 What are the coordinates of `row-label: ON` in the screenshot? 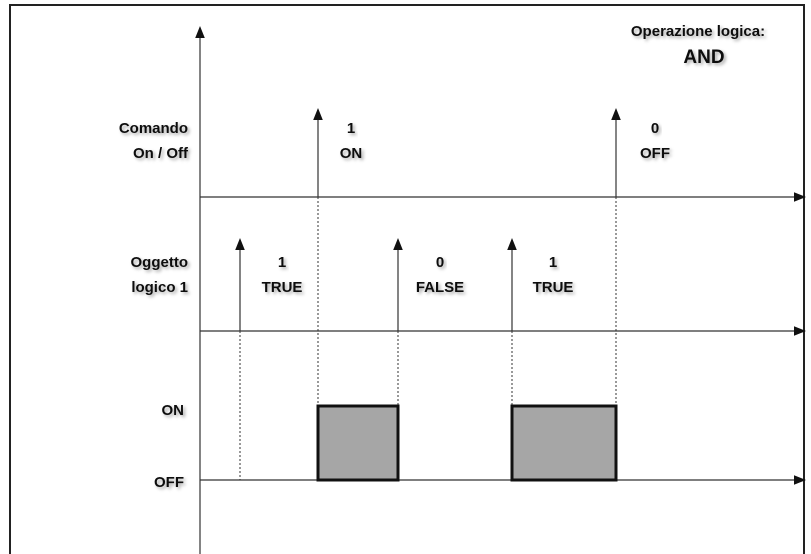 It's located at (173, 410).